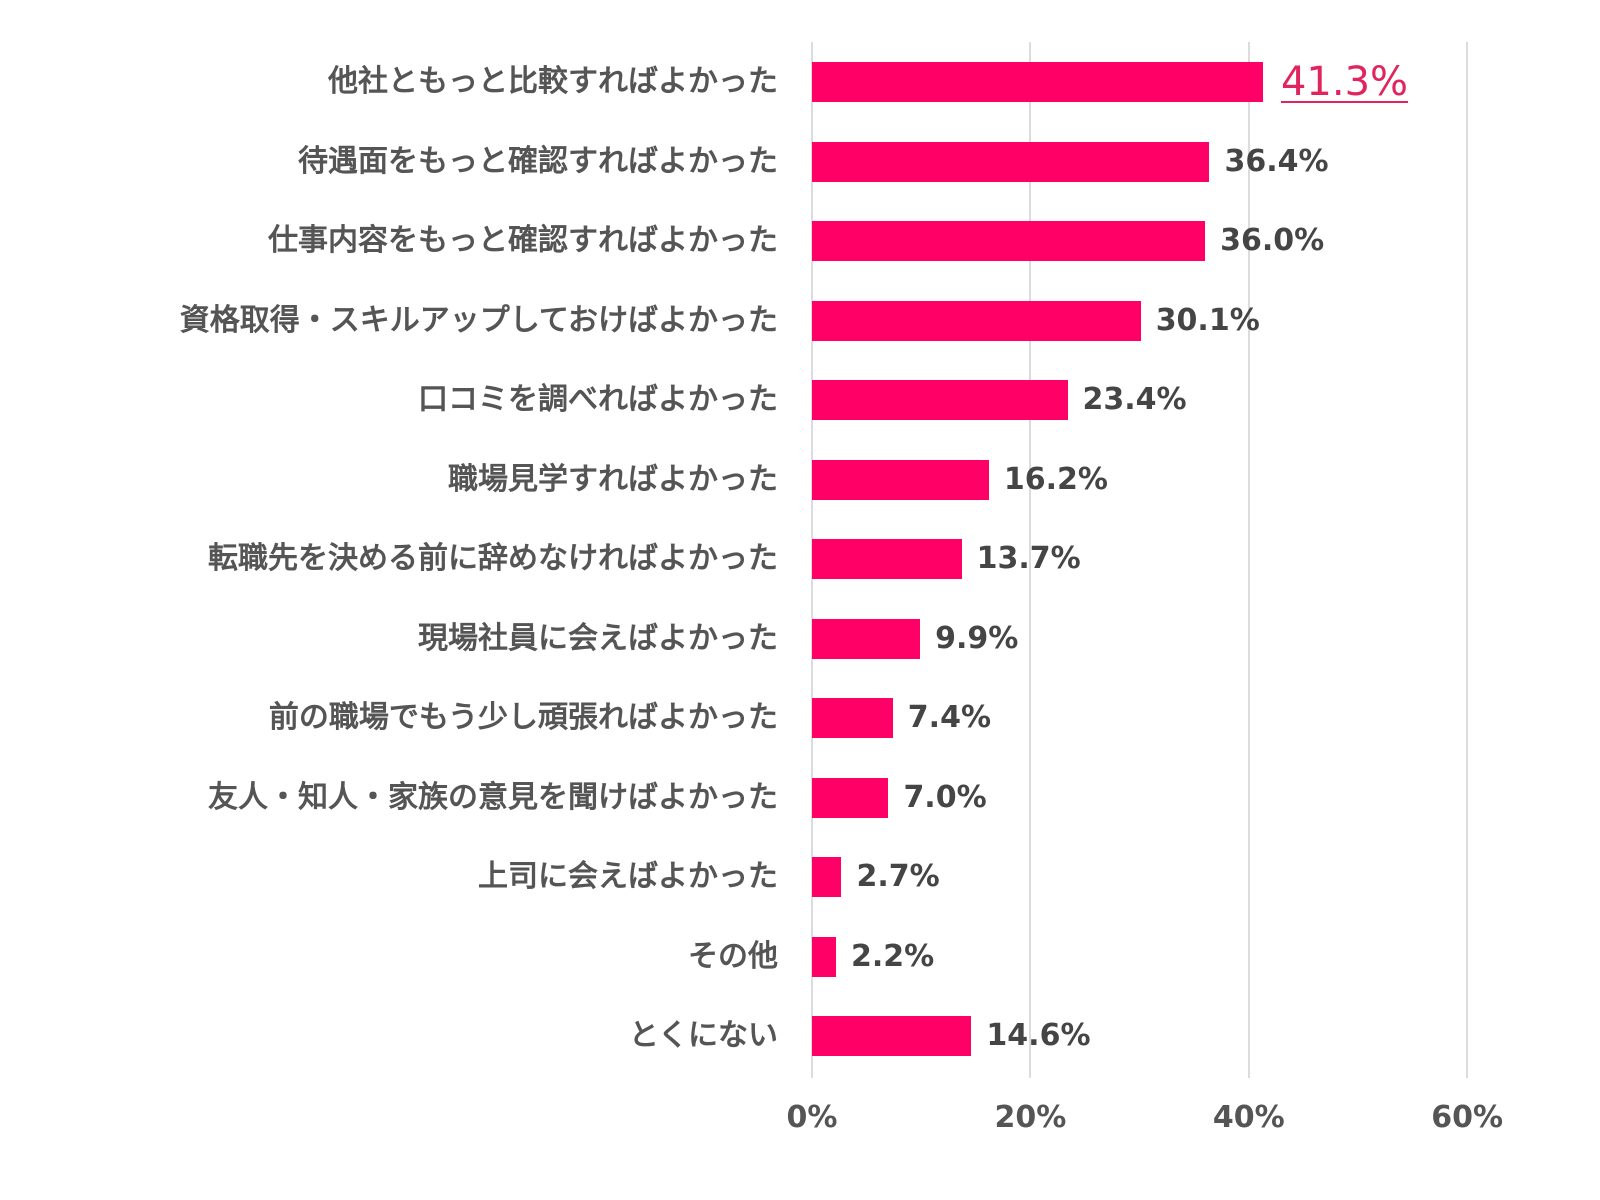 This screenshot has height=1200, width=1600. Describe the element at coordinates (598, 638) in the screenshot. I see `category-label: 現場社員に会えばよかった` at that location.